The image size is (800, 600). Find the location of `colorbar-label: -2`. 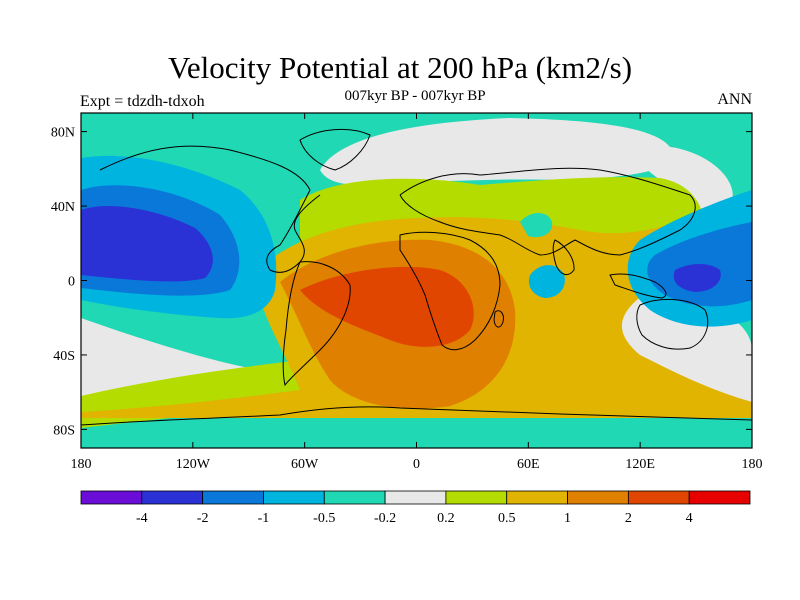

colorbar-label: -2 is located at coordinates (203, 518).